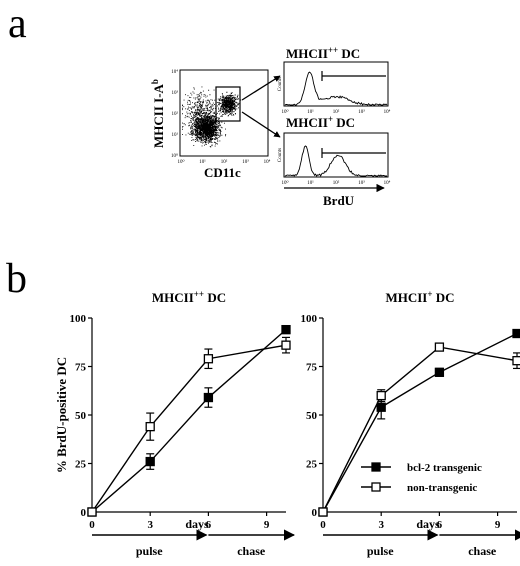 The width and height of the screenshot is (520, 566). I want to click on histogram-top: MHCII++ DC, so click(336, 76).